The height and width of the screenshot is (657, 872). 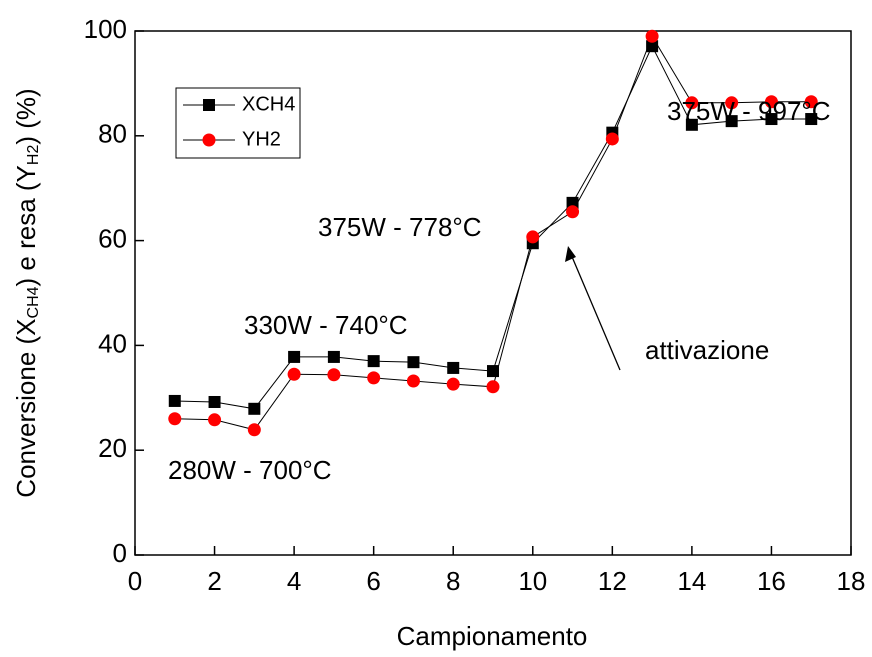 I want to click on x-tick-label: 8, so click(x=453, y=581).